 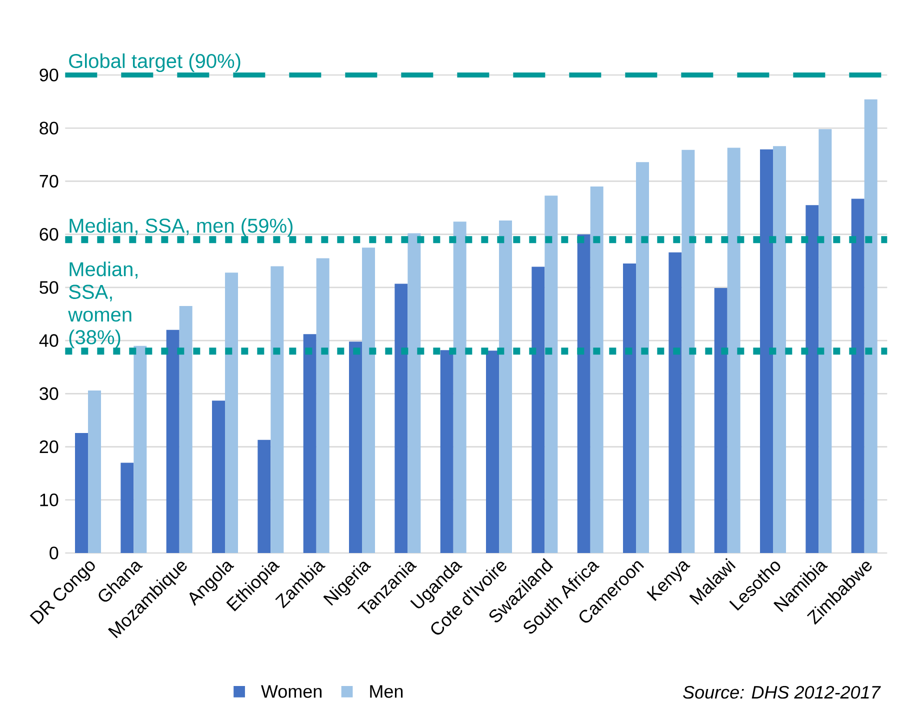 I want to click on legend-label: Men, so click(x=386, y=691).